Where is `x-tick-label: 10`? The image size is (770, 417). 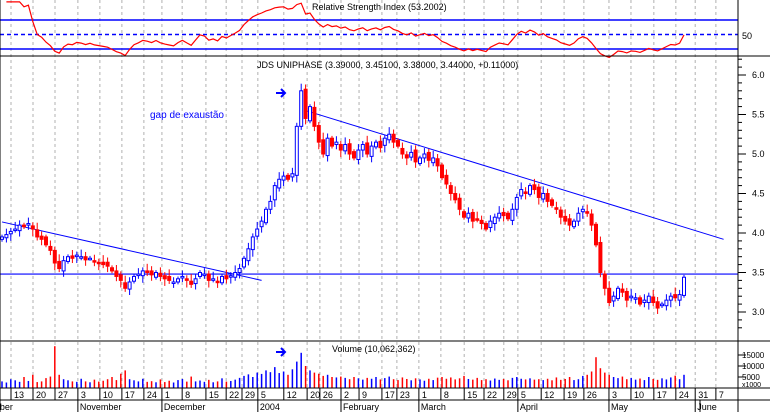
x-tick-label: 10 is located at coordinates (108, 395).